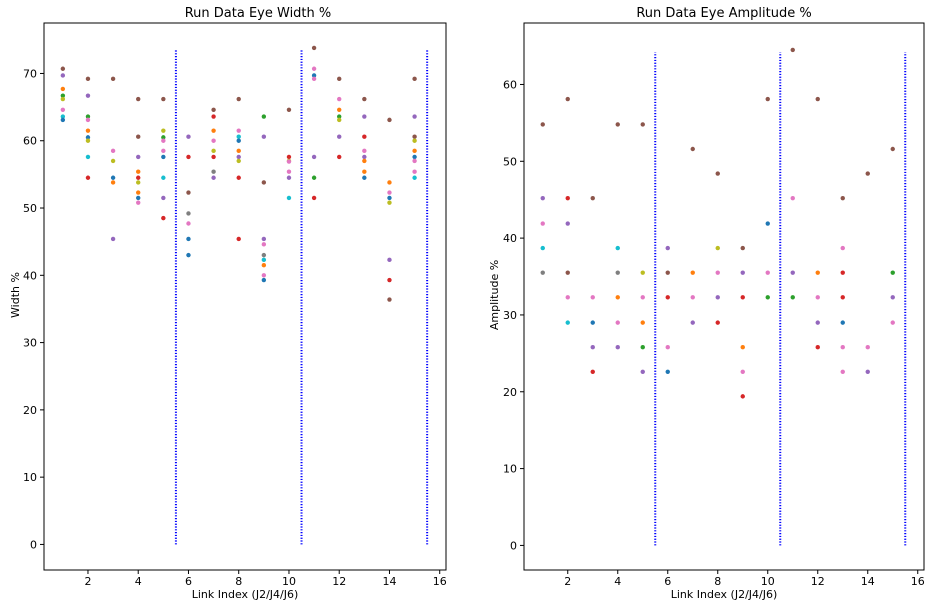 This screenshot has height=607, width=925. I want to click on x-tick-label: 16, so click(918, 581).